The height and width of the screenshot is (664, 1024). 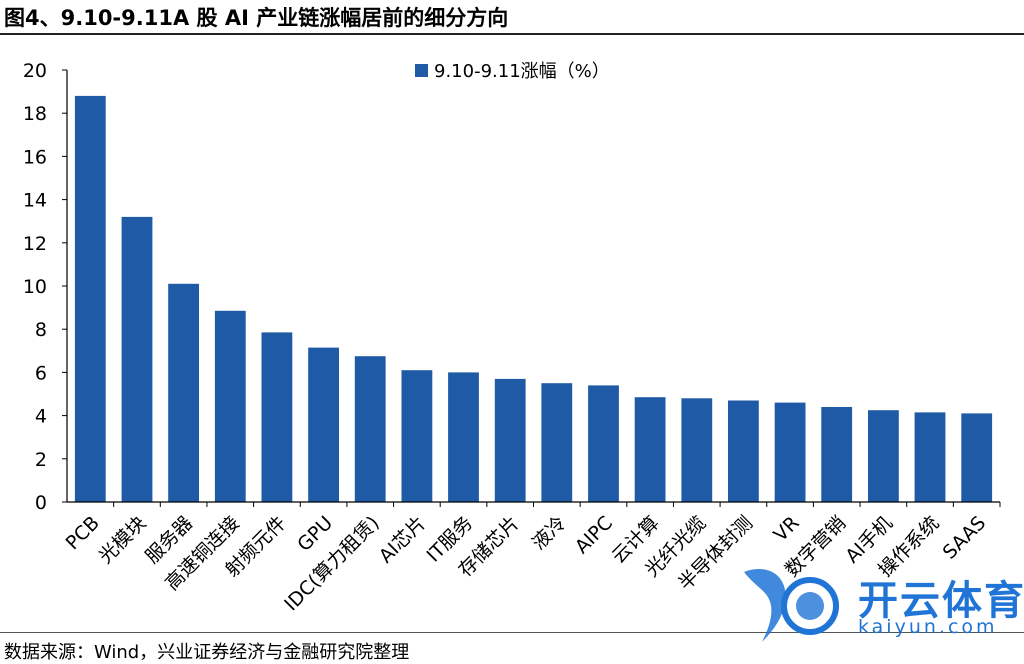 I want to click on watermark-brand: 开云体育, so click(x=941, y=601).